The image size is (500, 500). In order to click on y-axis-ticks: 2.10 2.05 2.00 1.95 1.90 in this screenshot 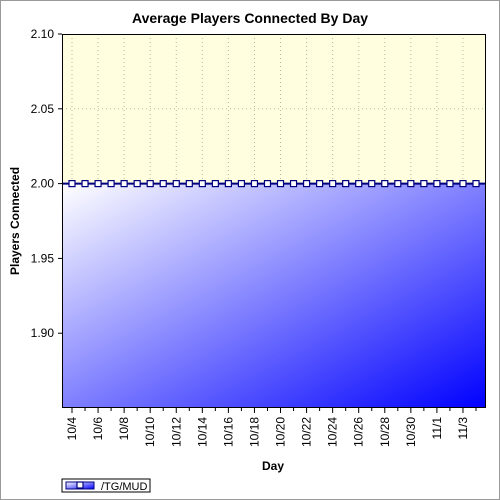, I will do `click(46, 183)`.